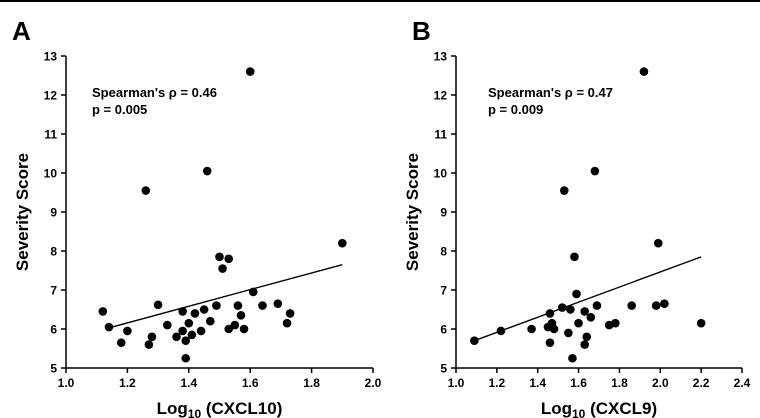 The height and width of the screenshot is (418, 760). I want to click on stats-annotation: Spearman's ρ = 0.47, so click(550, 92).